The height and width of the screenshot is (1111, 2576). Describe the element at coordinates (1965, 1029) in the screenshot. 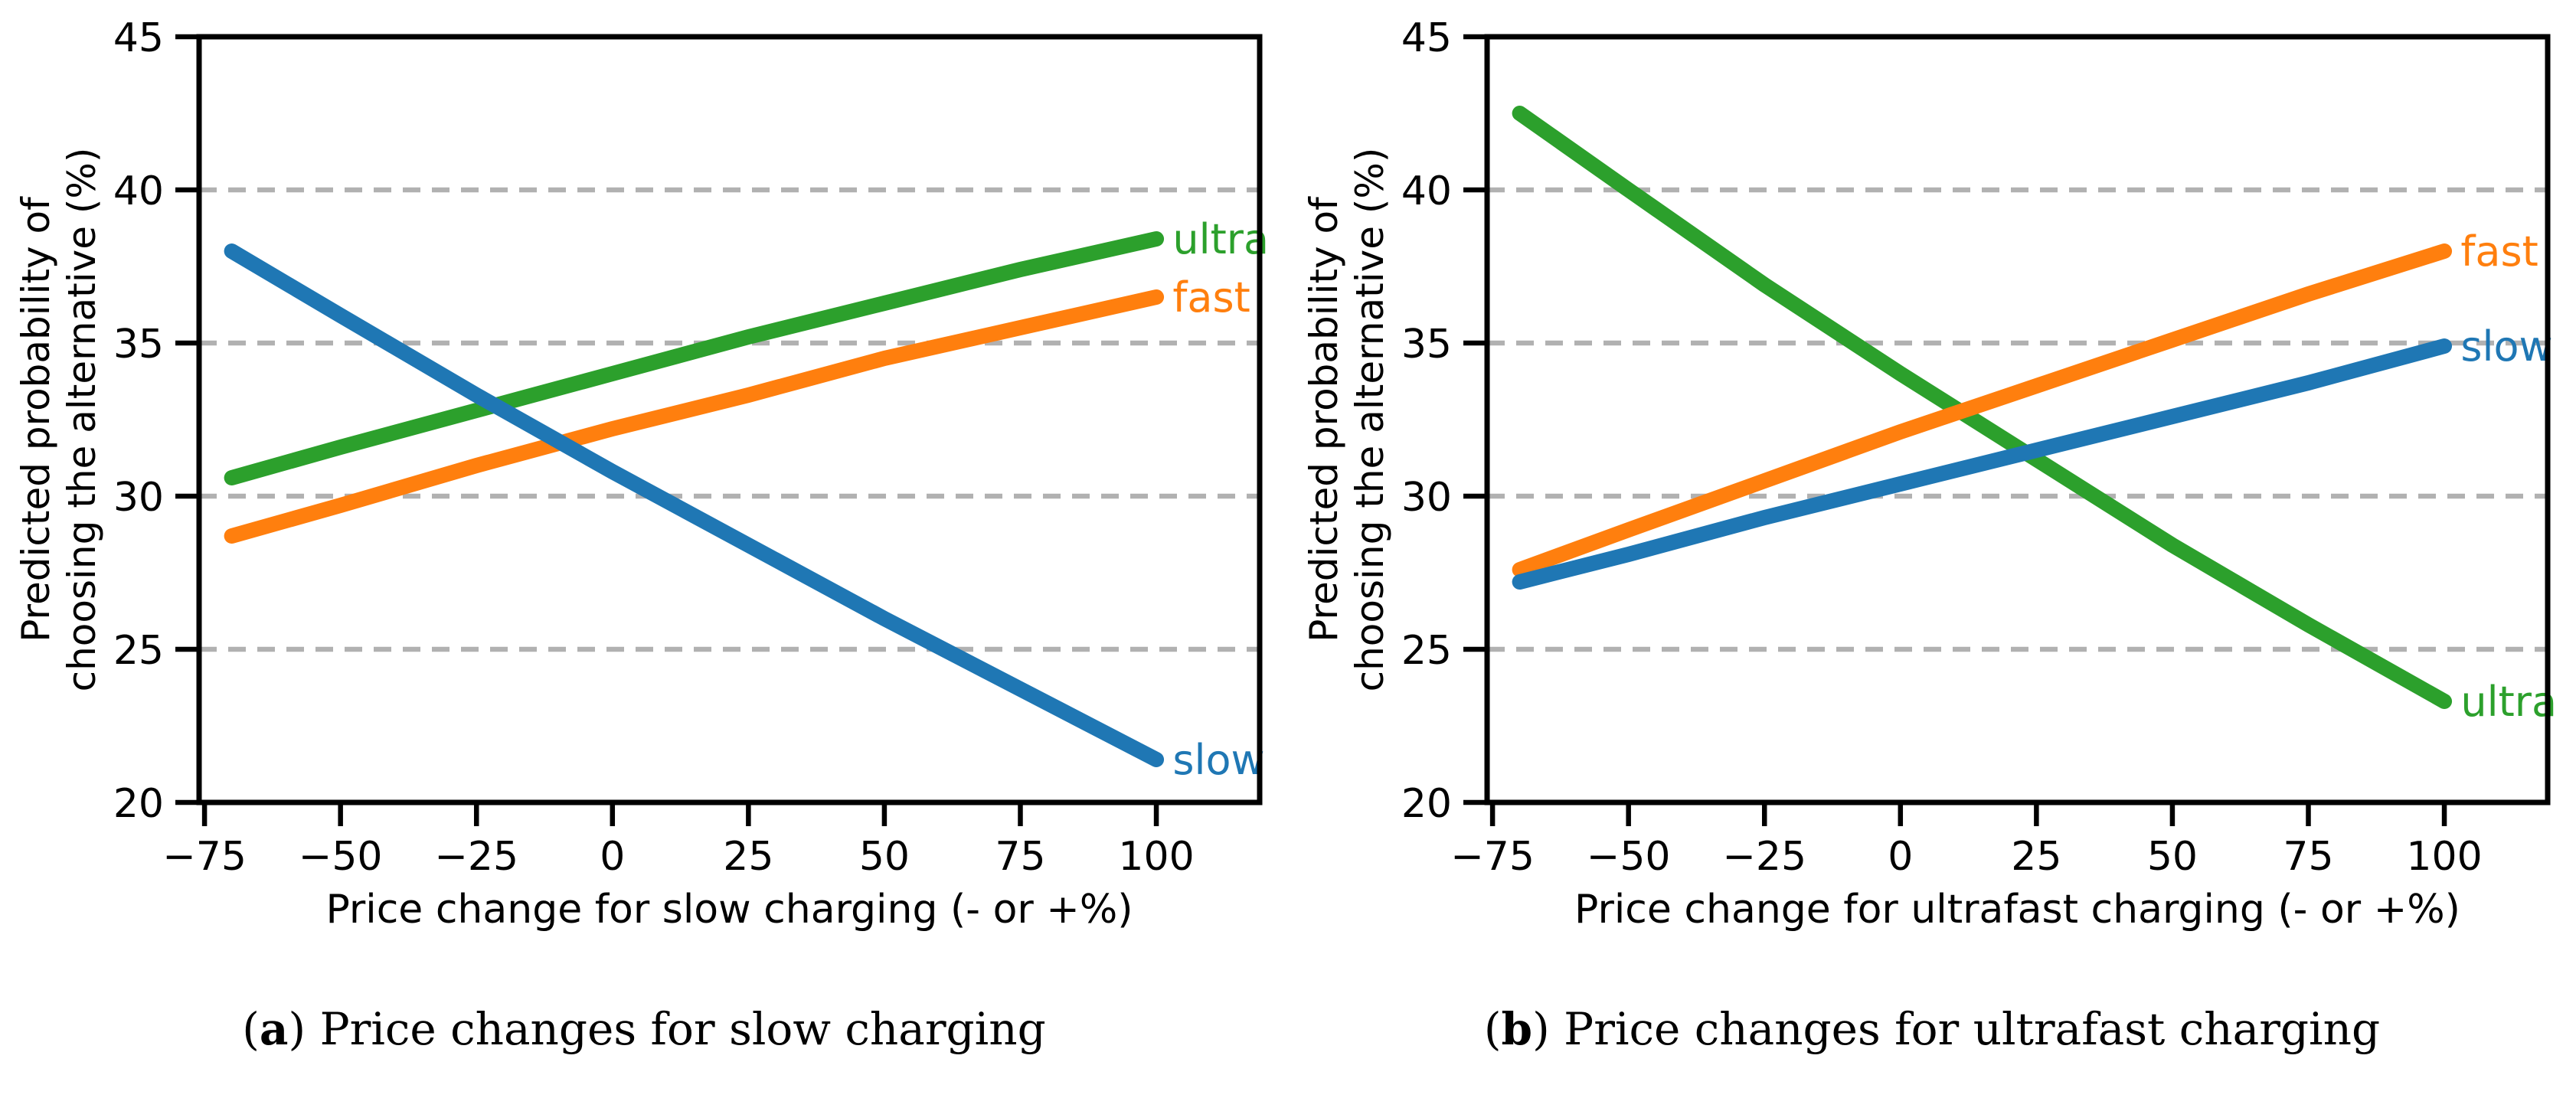

I see `caption-b-text: Price changes for ultrafast charging` at that location.